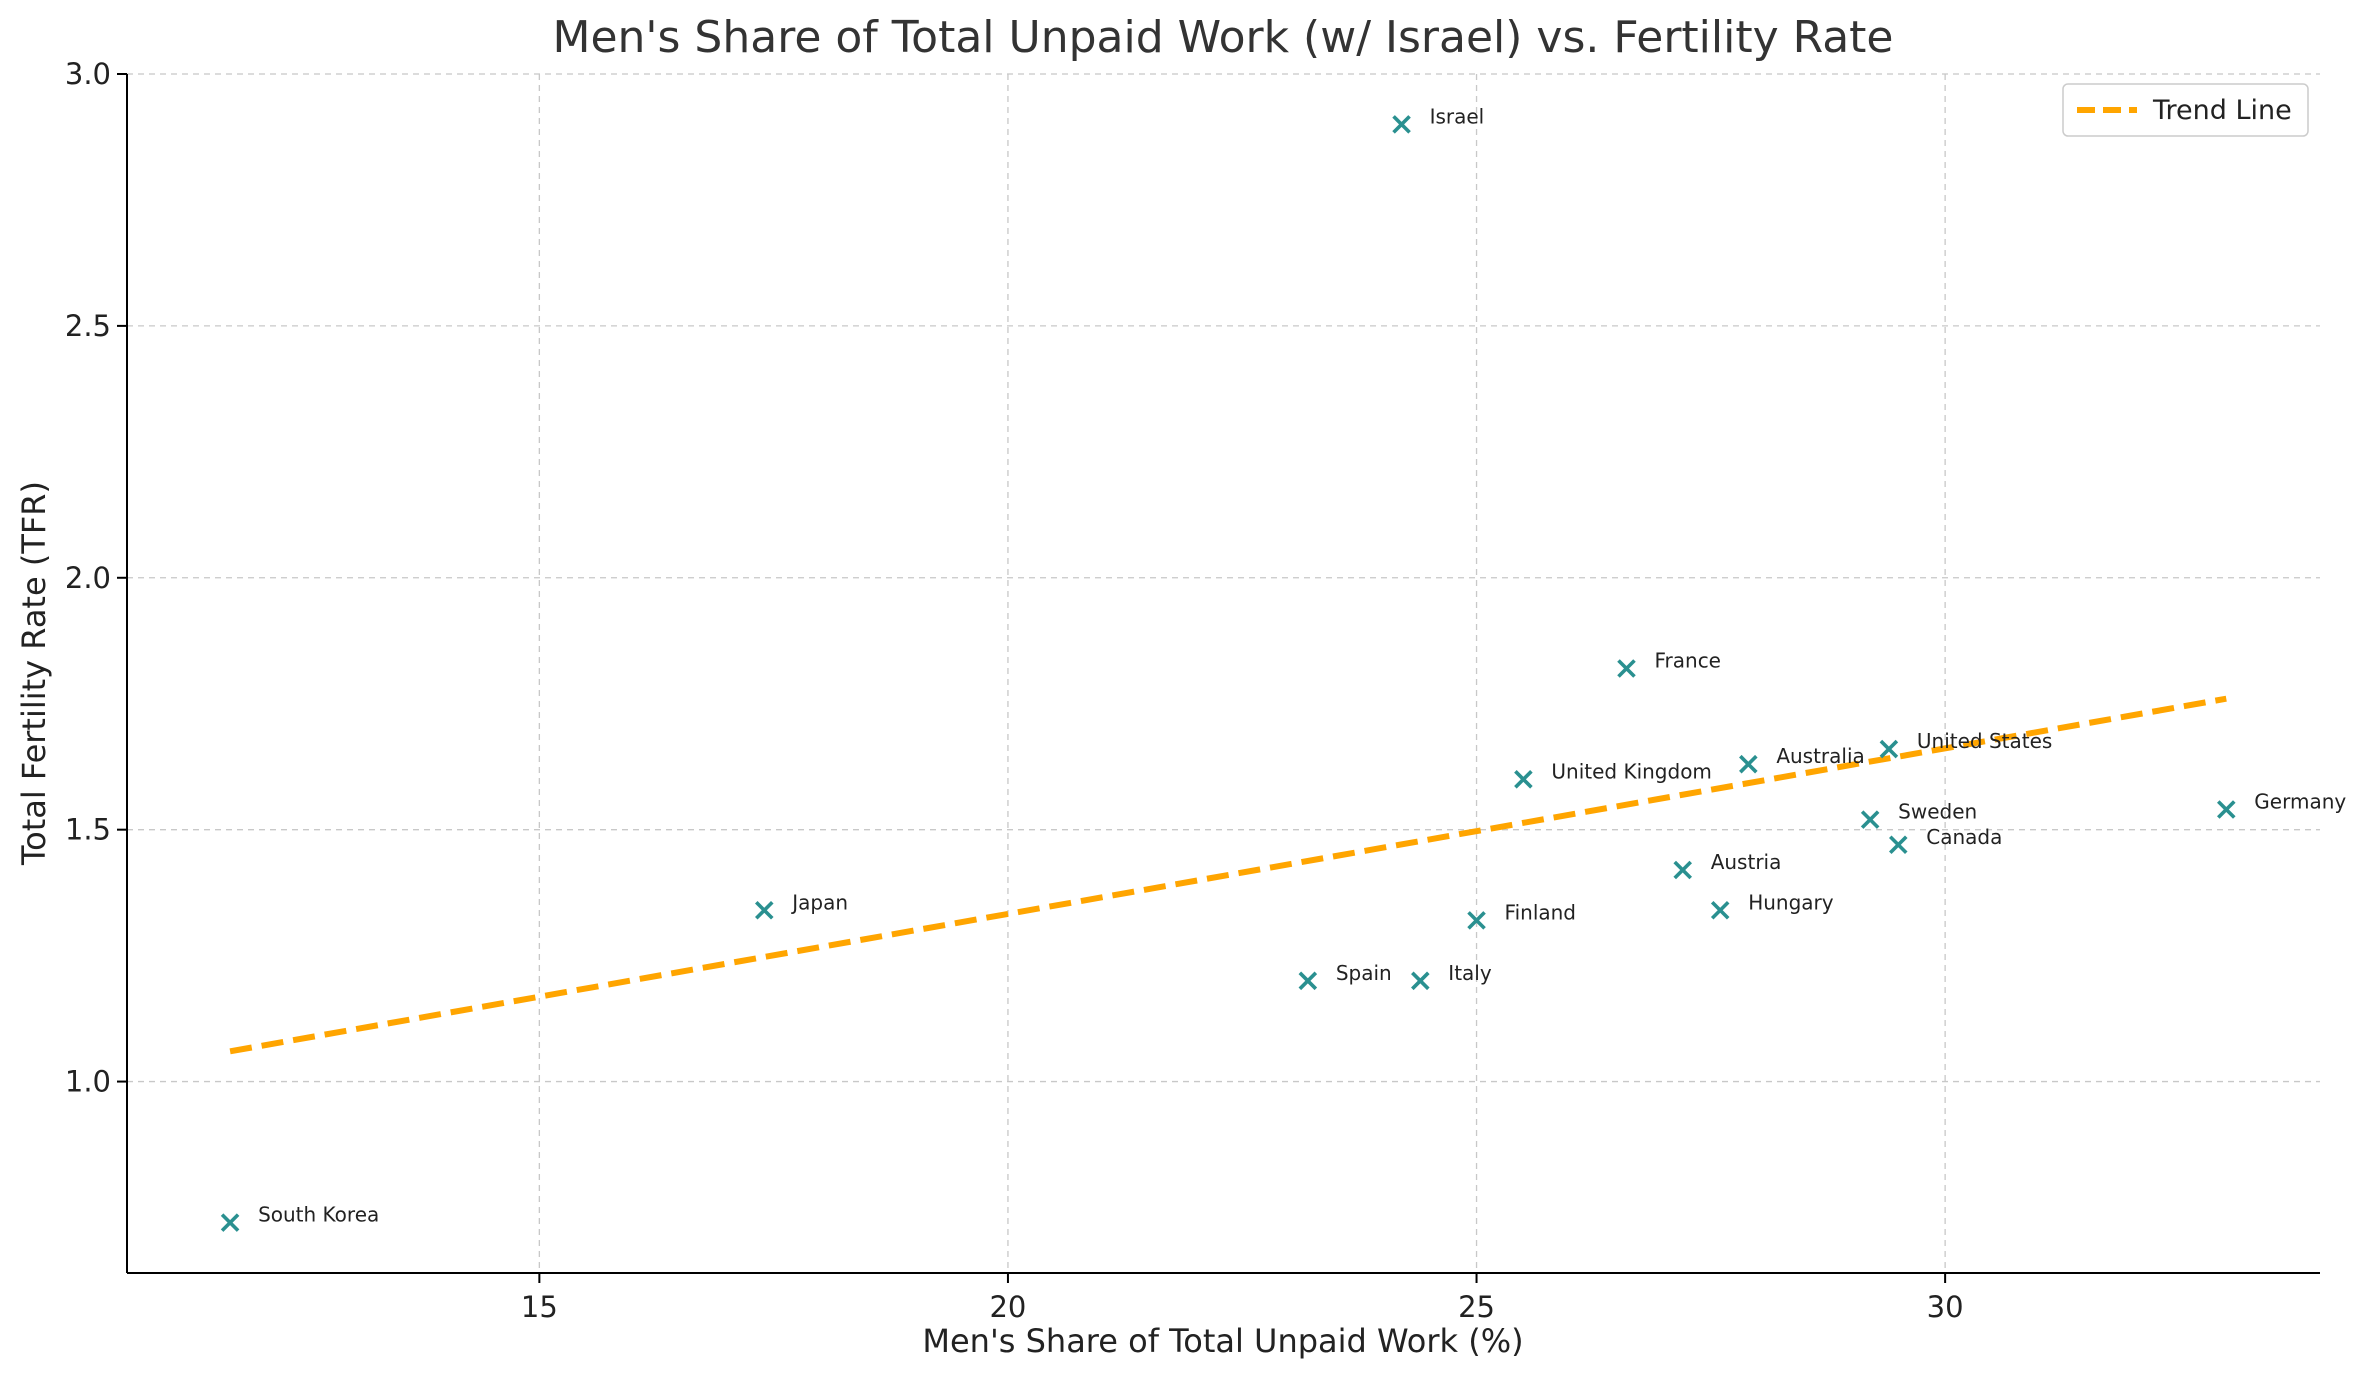 This screenshot has height=1380, width=2369. I want to click on data-point: Sweden, so click(1918, 814).